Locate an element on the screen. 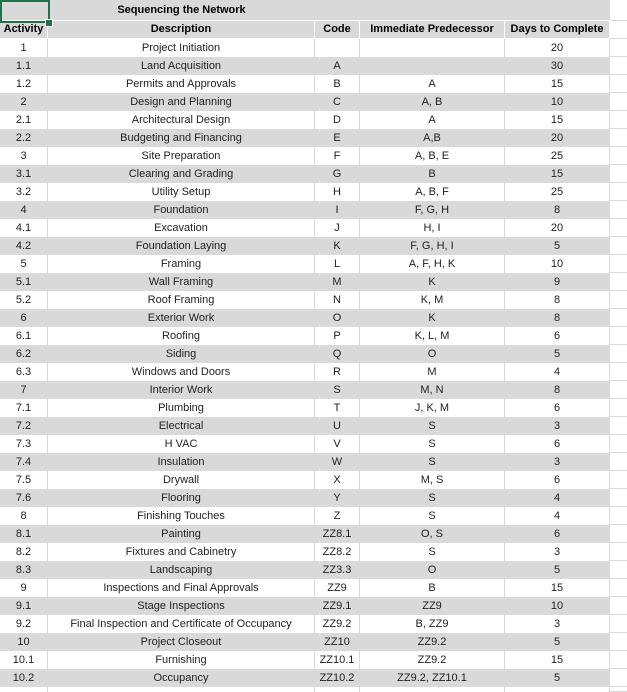 Image resolution: width=627 pixels, height=692 pixels. cell-predecessor: A, B, F is located at coordinates (432, 192).